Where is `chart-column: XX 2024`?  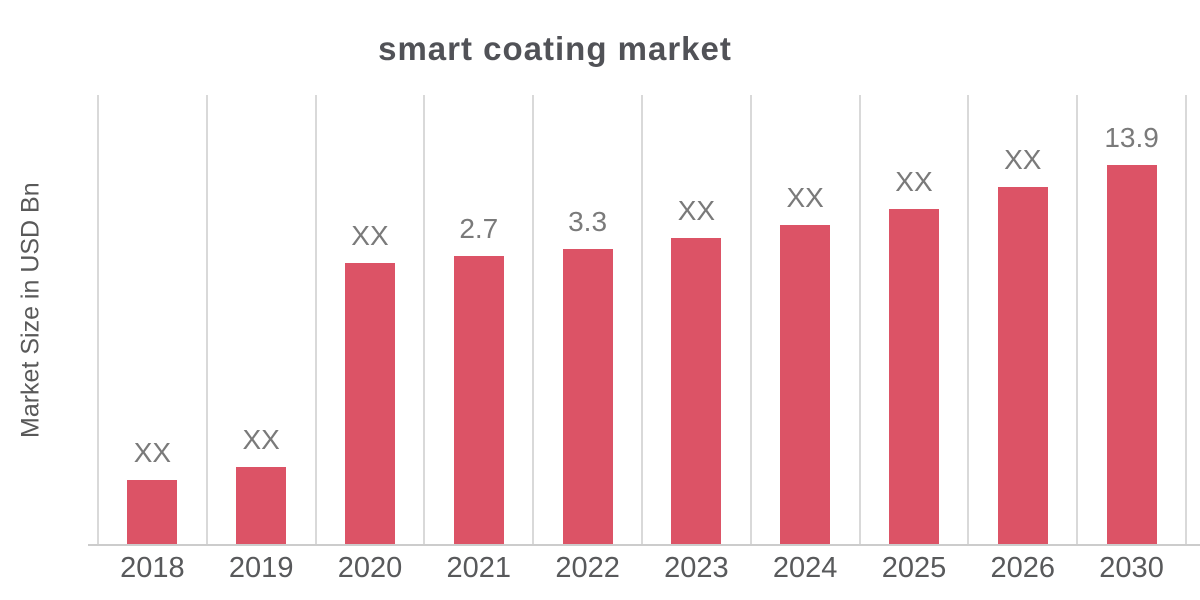 chart-column: XX 2024 is located at coordinates (806, 339).